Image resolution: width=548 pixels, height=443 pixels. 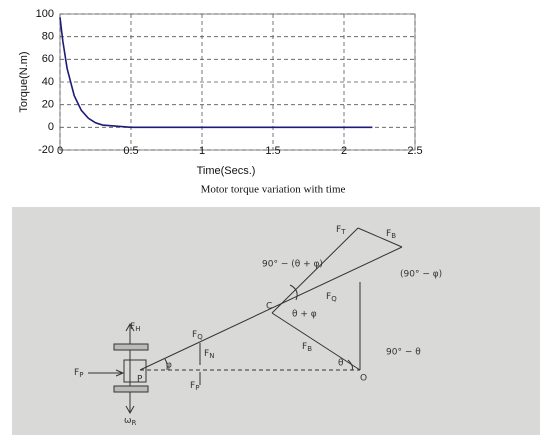 I want to click on subscript: T, so click(x=343, y=232).